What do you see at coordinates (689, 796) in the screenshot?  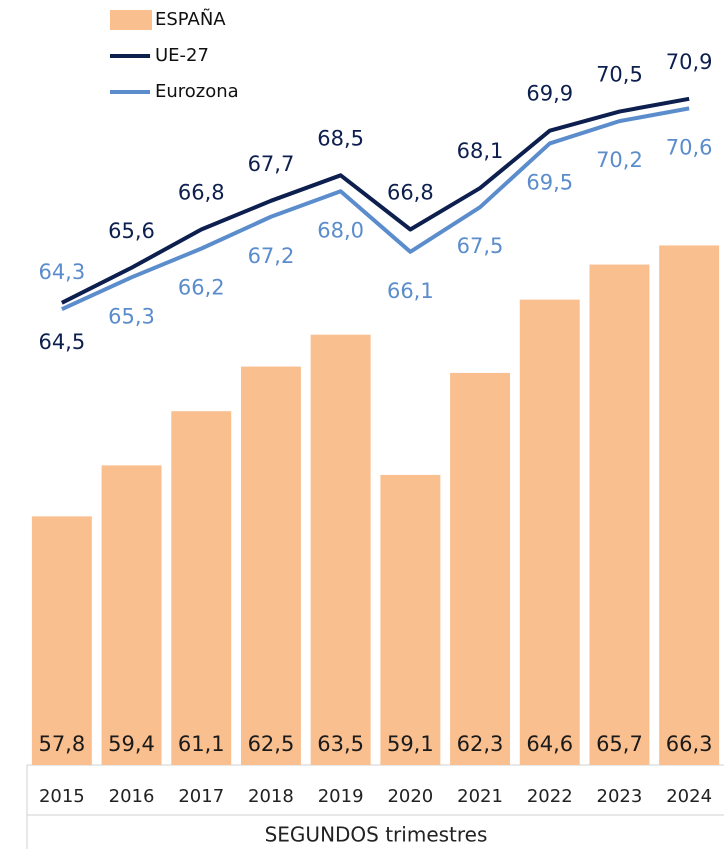 I see `x-tick-label: 2024` at bounding box center [689, 796].